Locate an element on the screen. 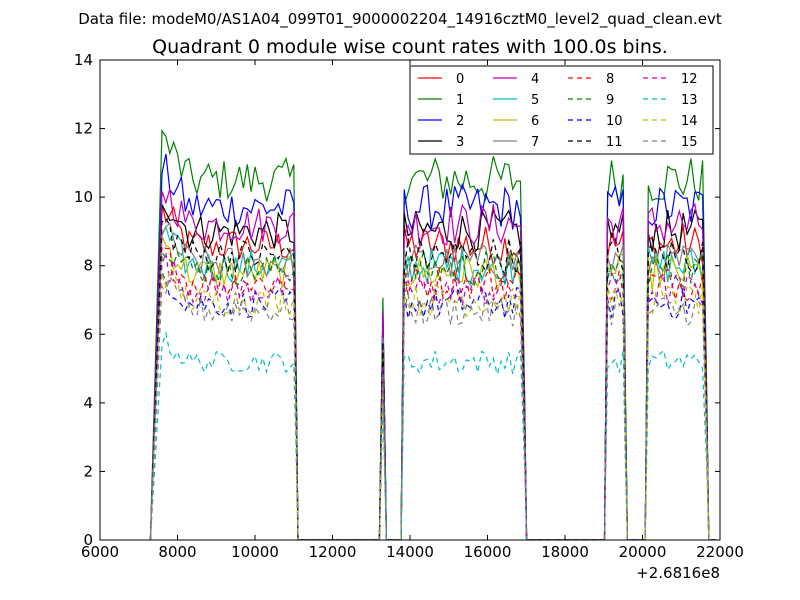  y-tick-label: 12 is located at coordinates (83, 129).